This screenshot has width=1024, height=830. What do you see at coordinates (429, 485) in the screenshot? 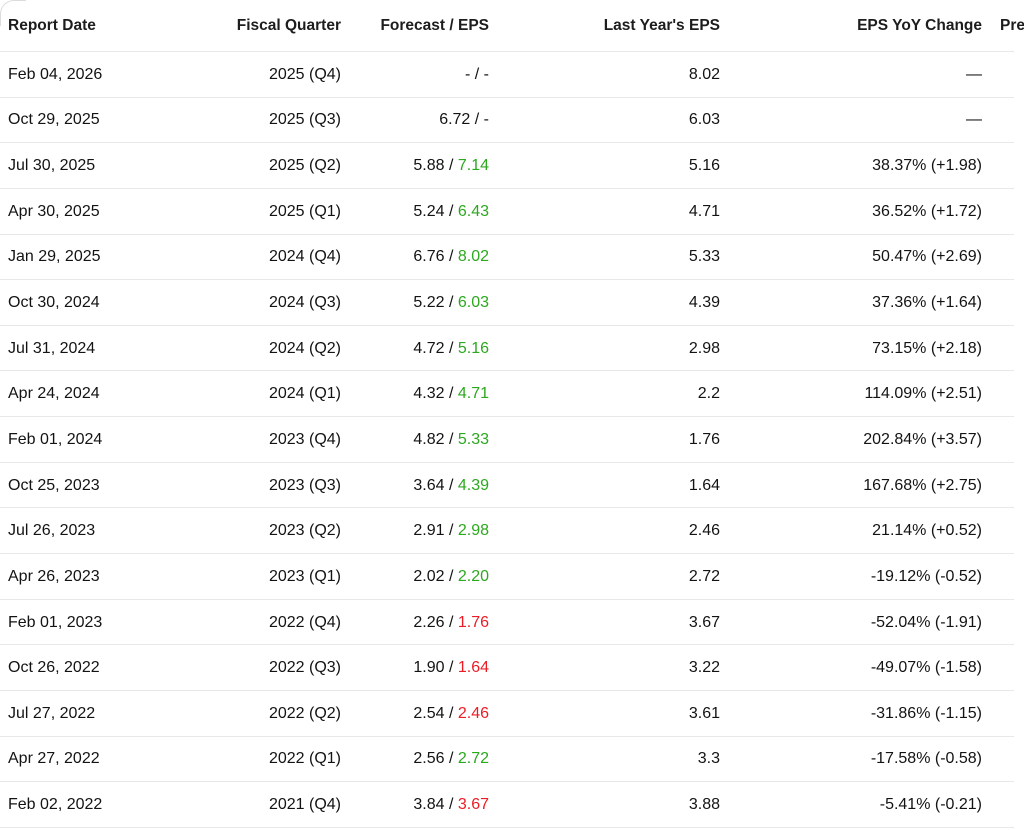
I see `forecast-value: 3.64` at bounding box center [429, 485].